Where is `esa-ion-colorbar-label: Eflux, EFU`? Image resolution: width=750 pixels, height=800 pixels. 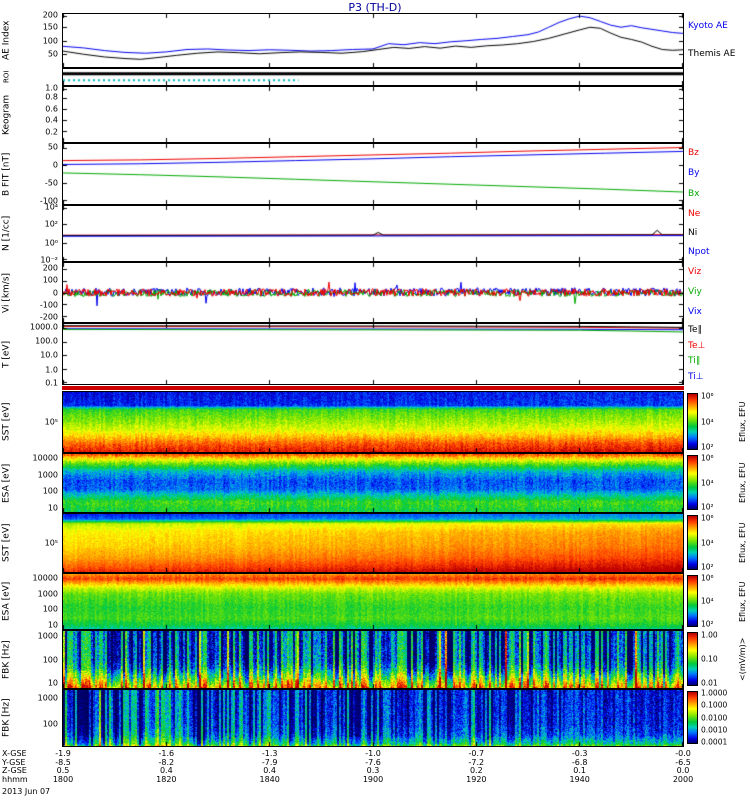 esa-ion-colorbar-label: Eflux, EFU is located at coordinates (742, 483).